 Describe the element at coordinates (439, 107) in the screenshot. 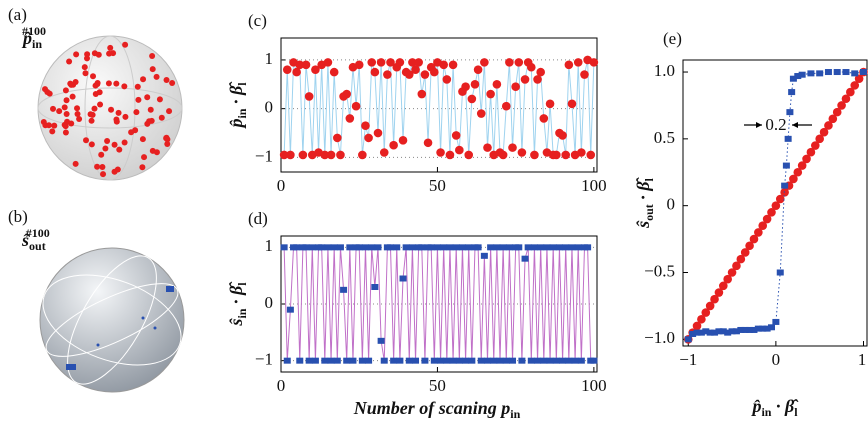

I see `series-line` at that location.